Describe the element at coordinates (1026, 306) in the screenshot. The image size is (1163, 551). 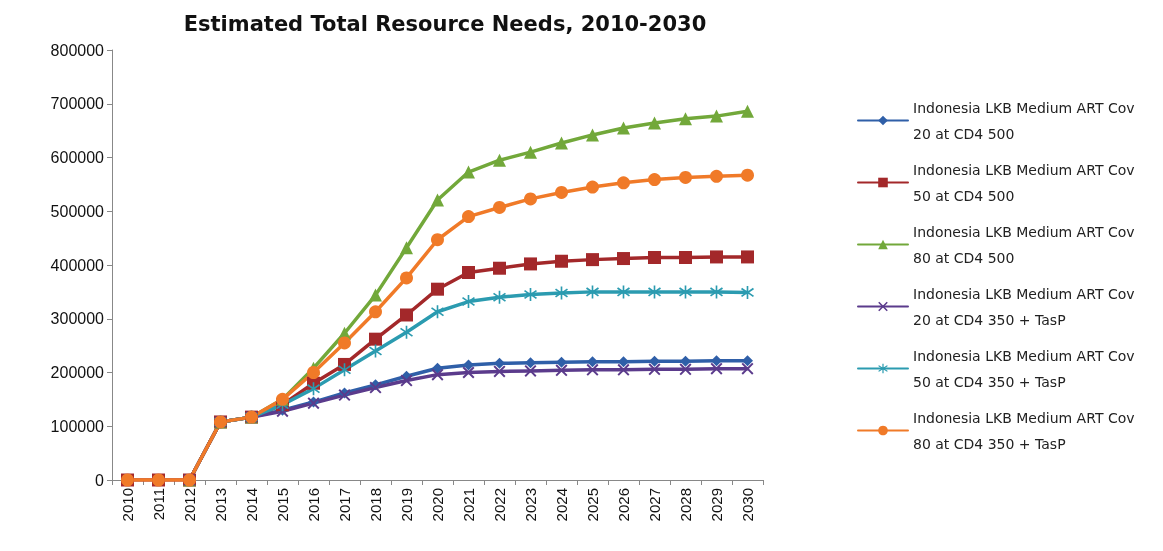
I see `legend-label: Indonesia LKB Medium ART Cov 20 at CD4 350 + TasP` at that location.